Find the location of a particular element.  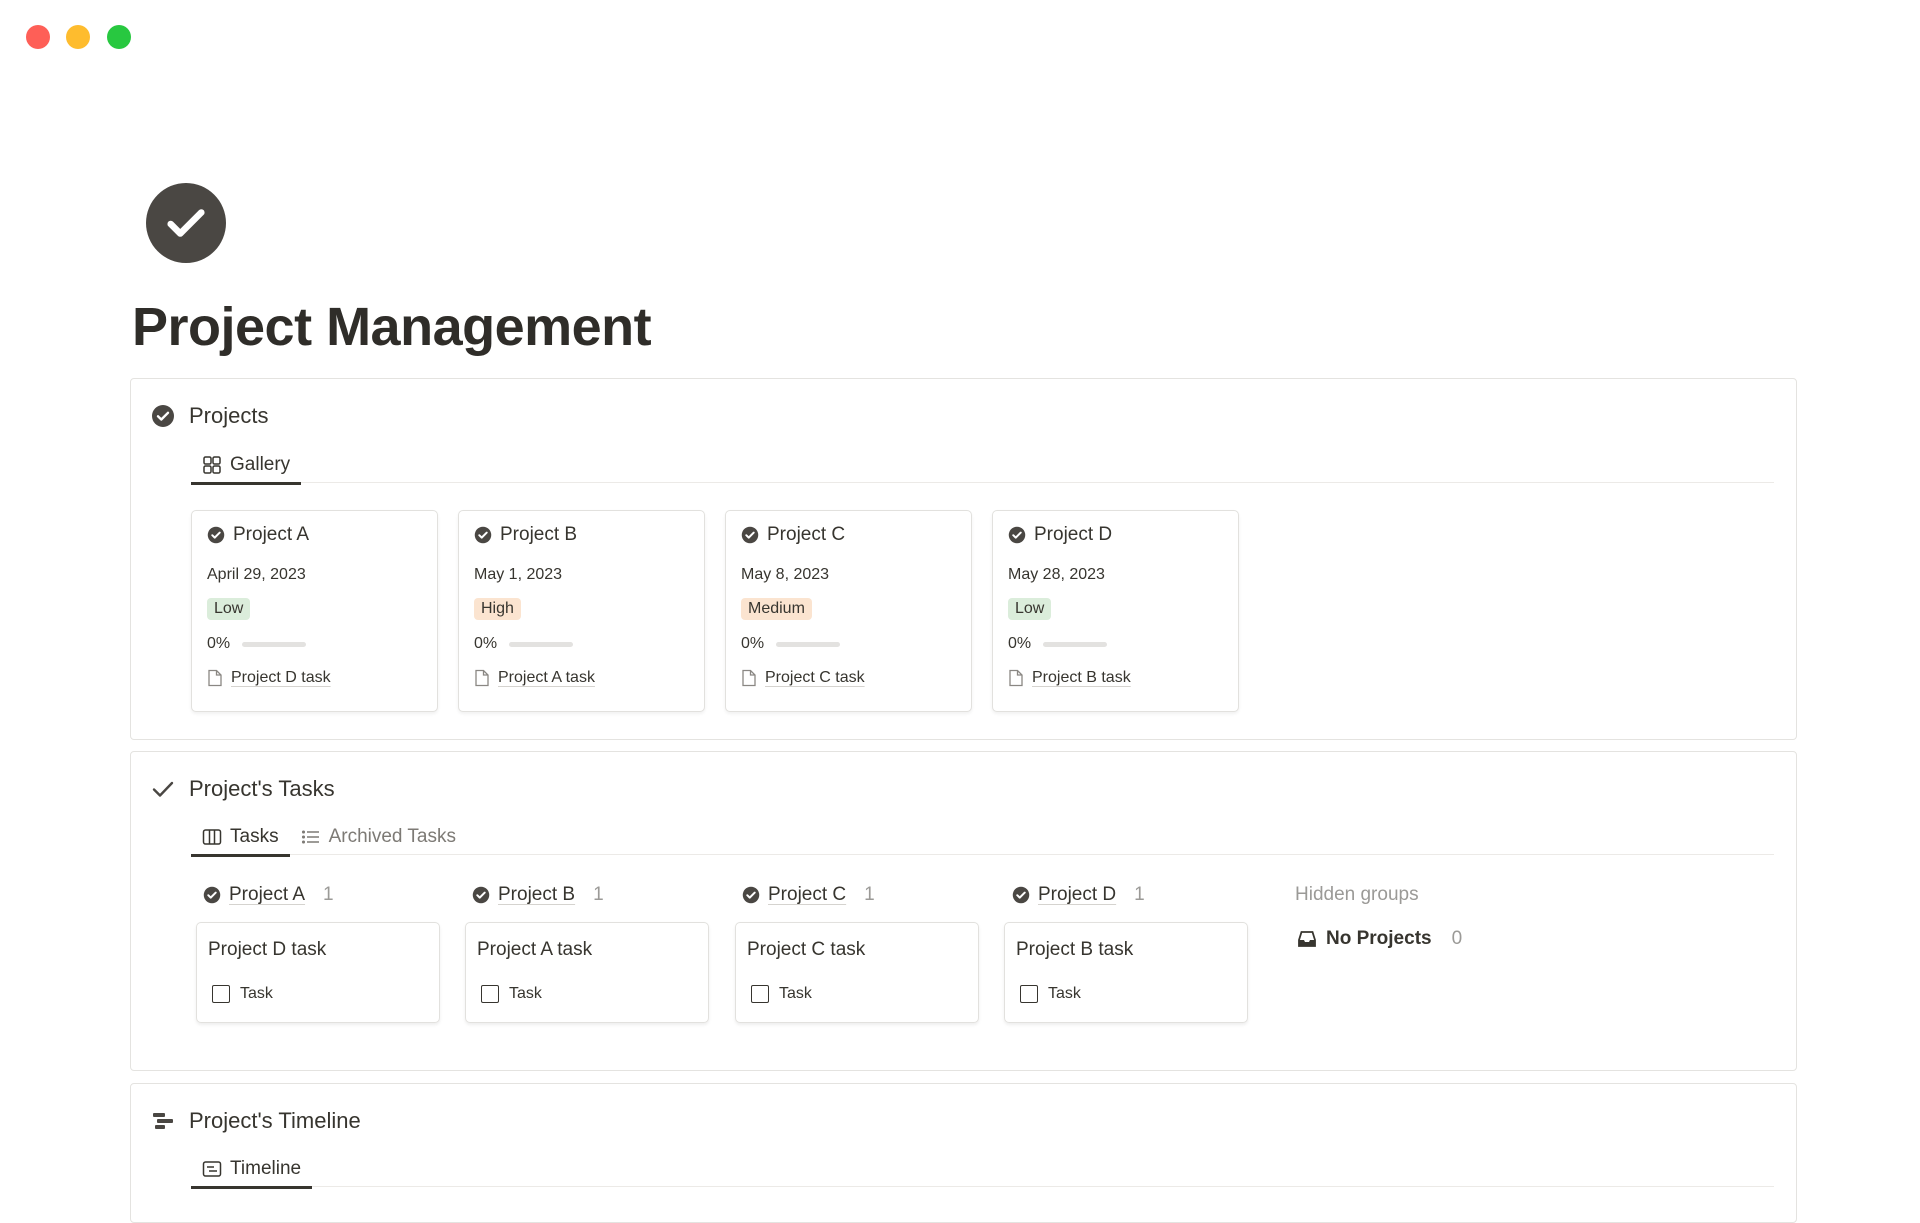

group-name: Project C is located at coordinates (807, 894).